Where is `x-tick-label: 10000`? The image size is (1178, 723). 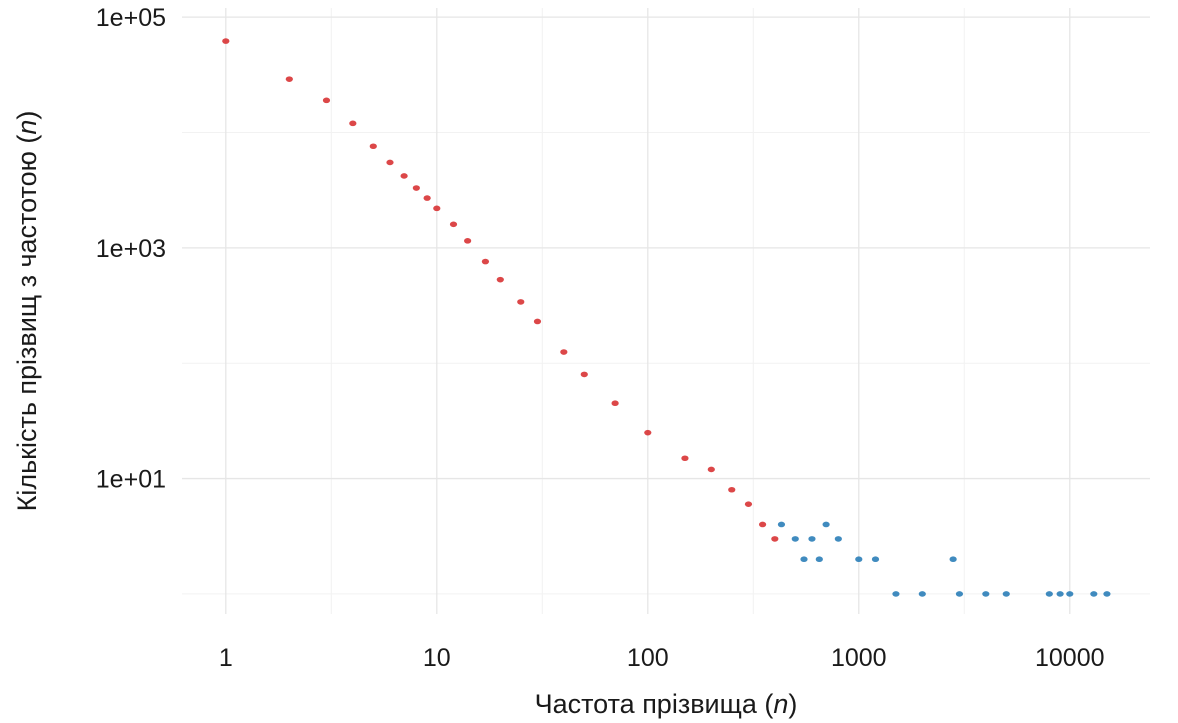 x-tick-label: 10000 is located at coordinates (1070, 658).